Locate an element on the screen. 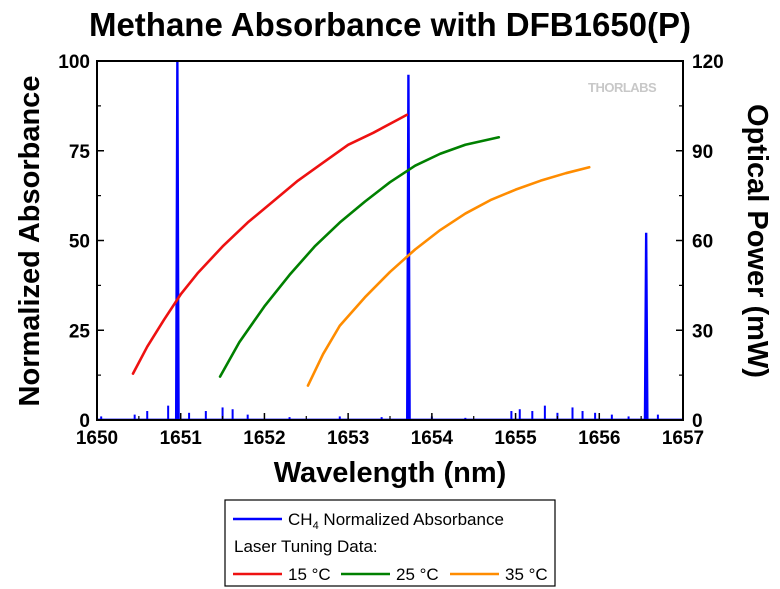  y-right-tick-label: 30 is located at coordinates (702, 331).